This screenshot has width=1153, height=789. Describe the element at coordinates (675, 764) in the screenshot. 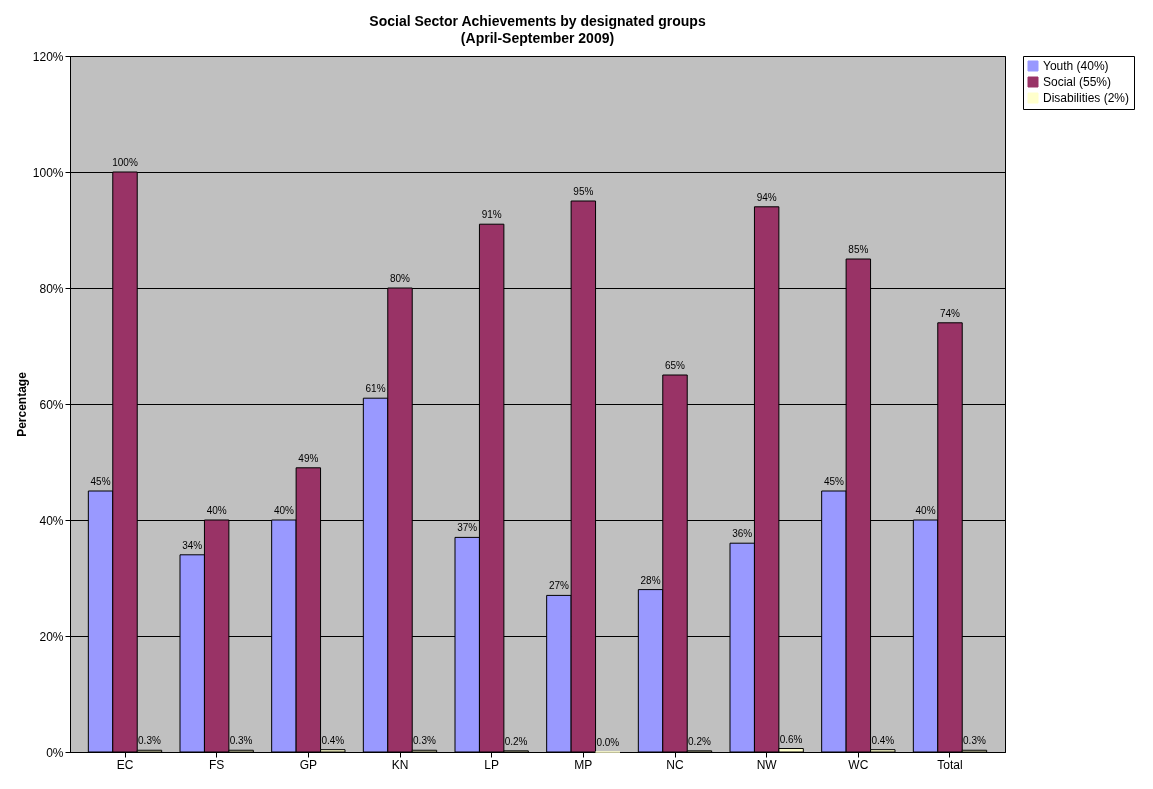

I see `x-tick-label: NC` at that location.